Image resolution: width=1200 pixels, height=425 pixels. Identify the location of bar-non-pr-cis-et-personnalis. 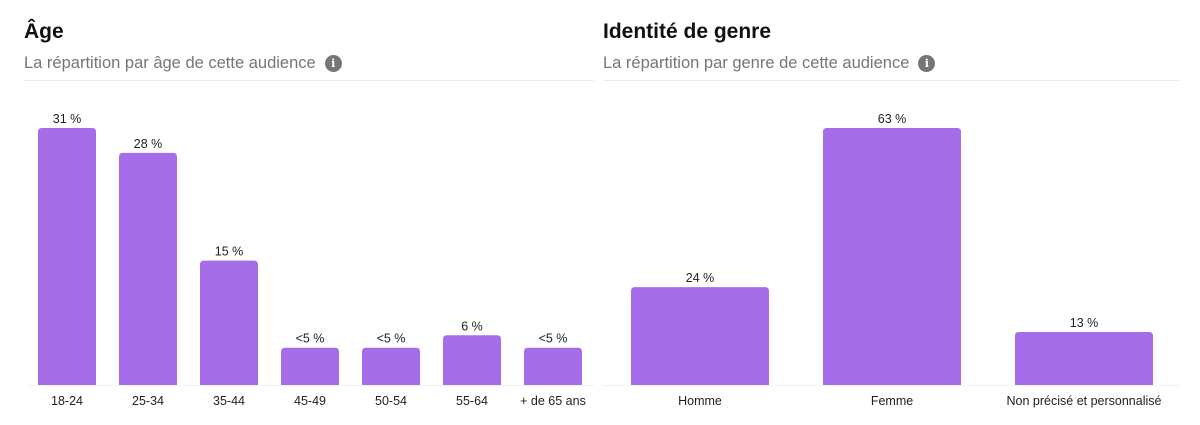
(1084, 358).